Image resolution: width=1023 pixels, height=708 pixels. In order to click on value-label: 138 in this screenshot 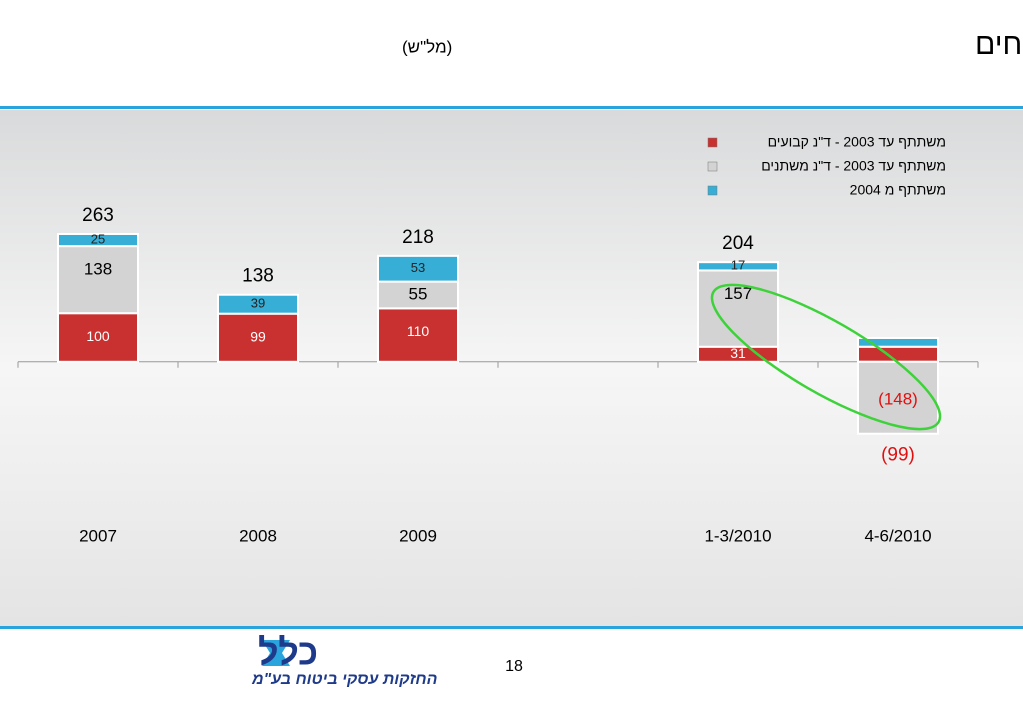, I will do `click(98, 269)`.